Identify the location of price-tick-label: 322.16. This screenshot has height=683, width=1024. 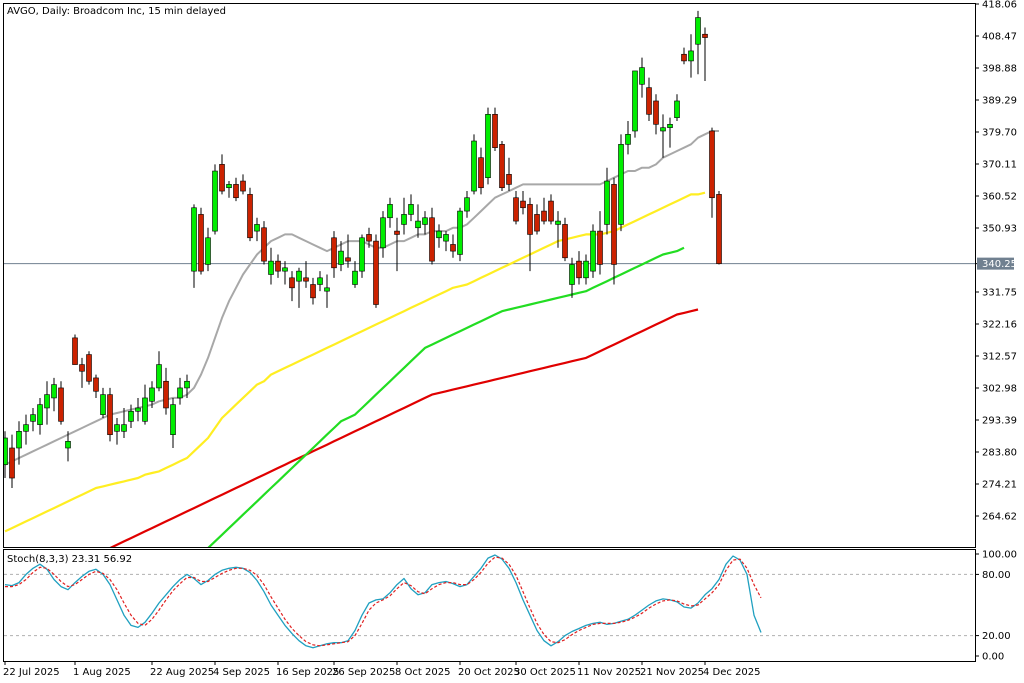
(999, 325).